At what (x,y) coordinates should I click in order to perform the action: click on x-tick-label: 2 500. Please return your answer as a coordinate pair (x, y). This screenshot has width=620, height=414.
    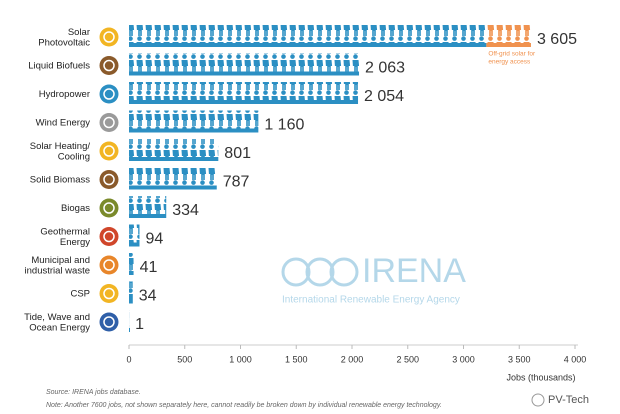
    Looking at the image, I should click on (407, 359).